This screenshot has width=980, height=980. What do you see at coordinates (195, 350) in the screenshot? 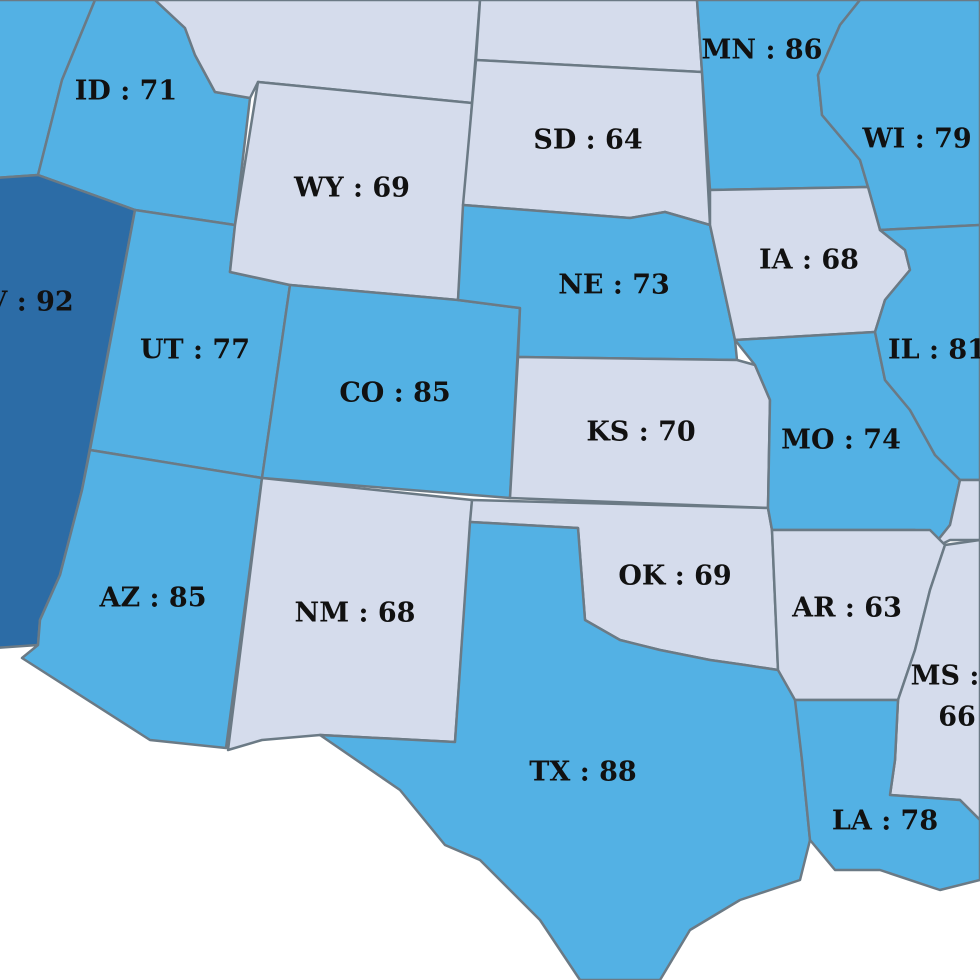
I see `state-label-ut: UT : 77` at bounding box center [195, 350].